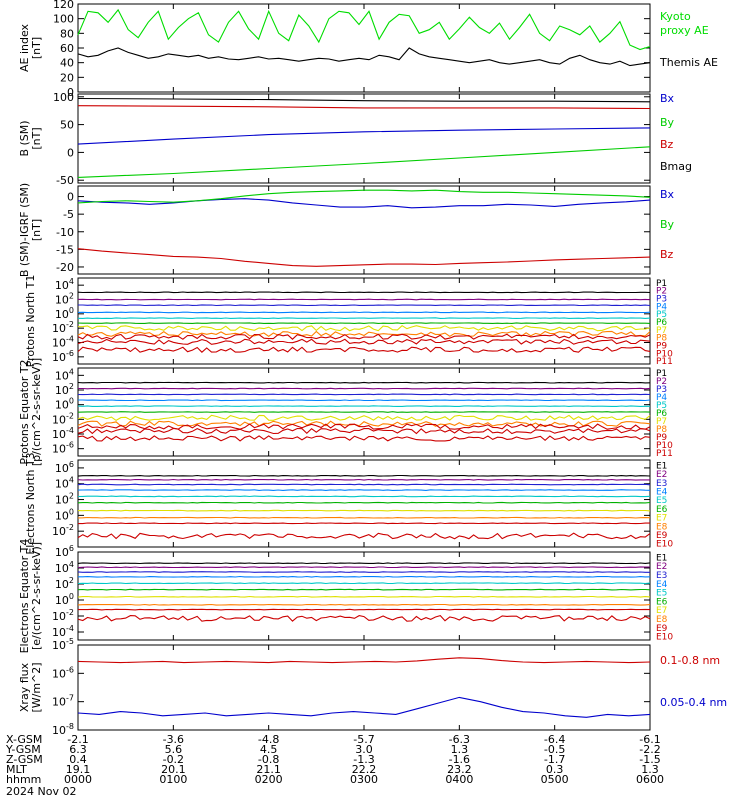 The image size is (750, 800). Describe the element at coordinates (555, 769) in the screenshot. I see `ephemeris-value: 0.3` at that location.